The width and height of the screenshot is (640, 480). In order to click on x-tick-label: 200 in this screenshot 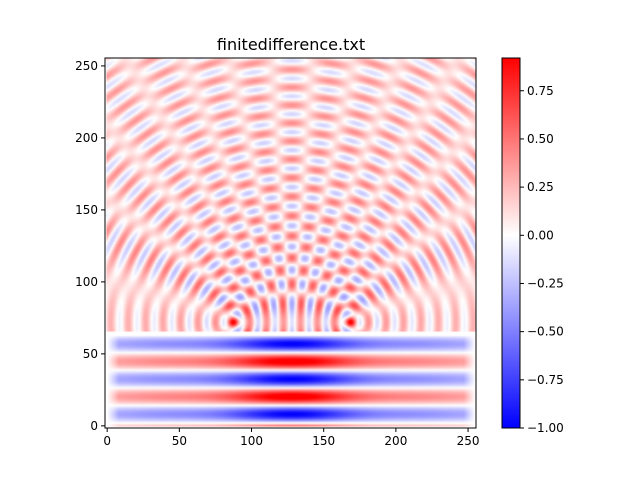, I will do `click(395, 441)`.